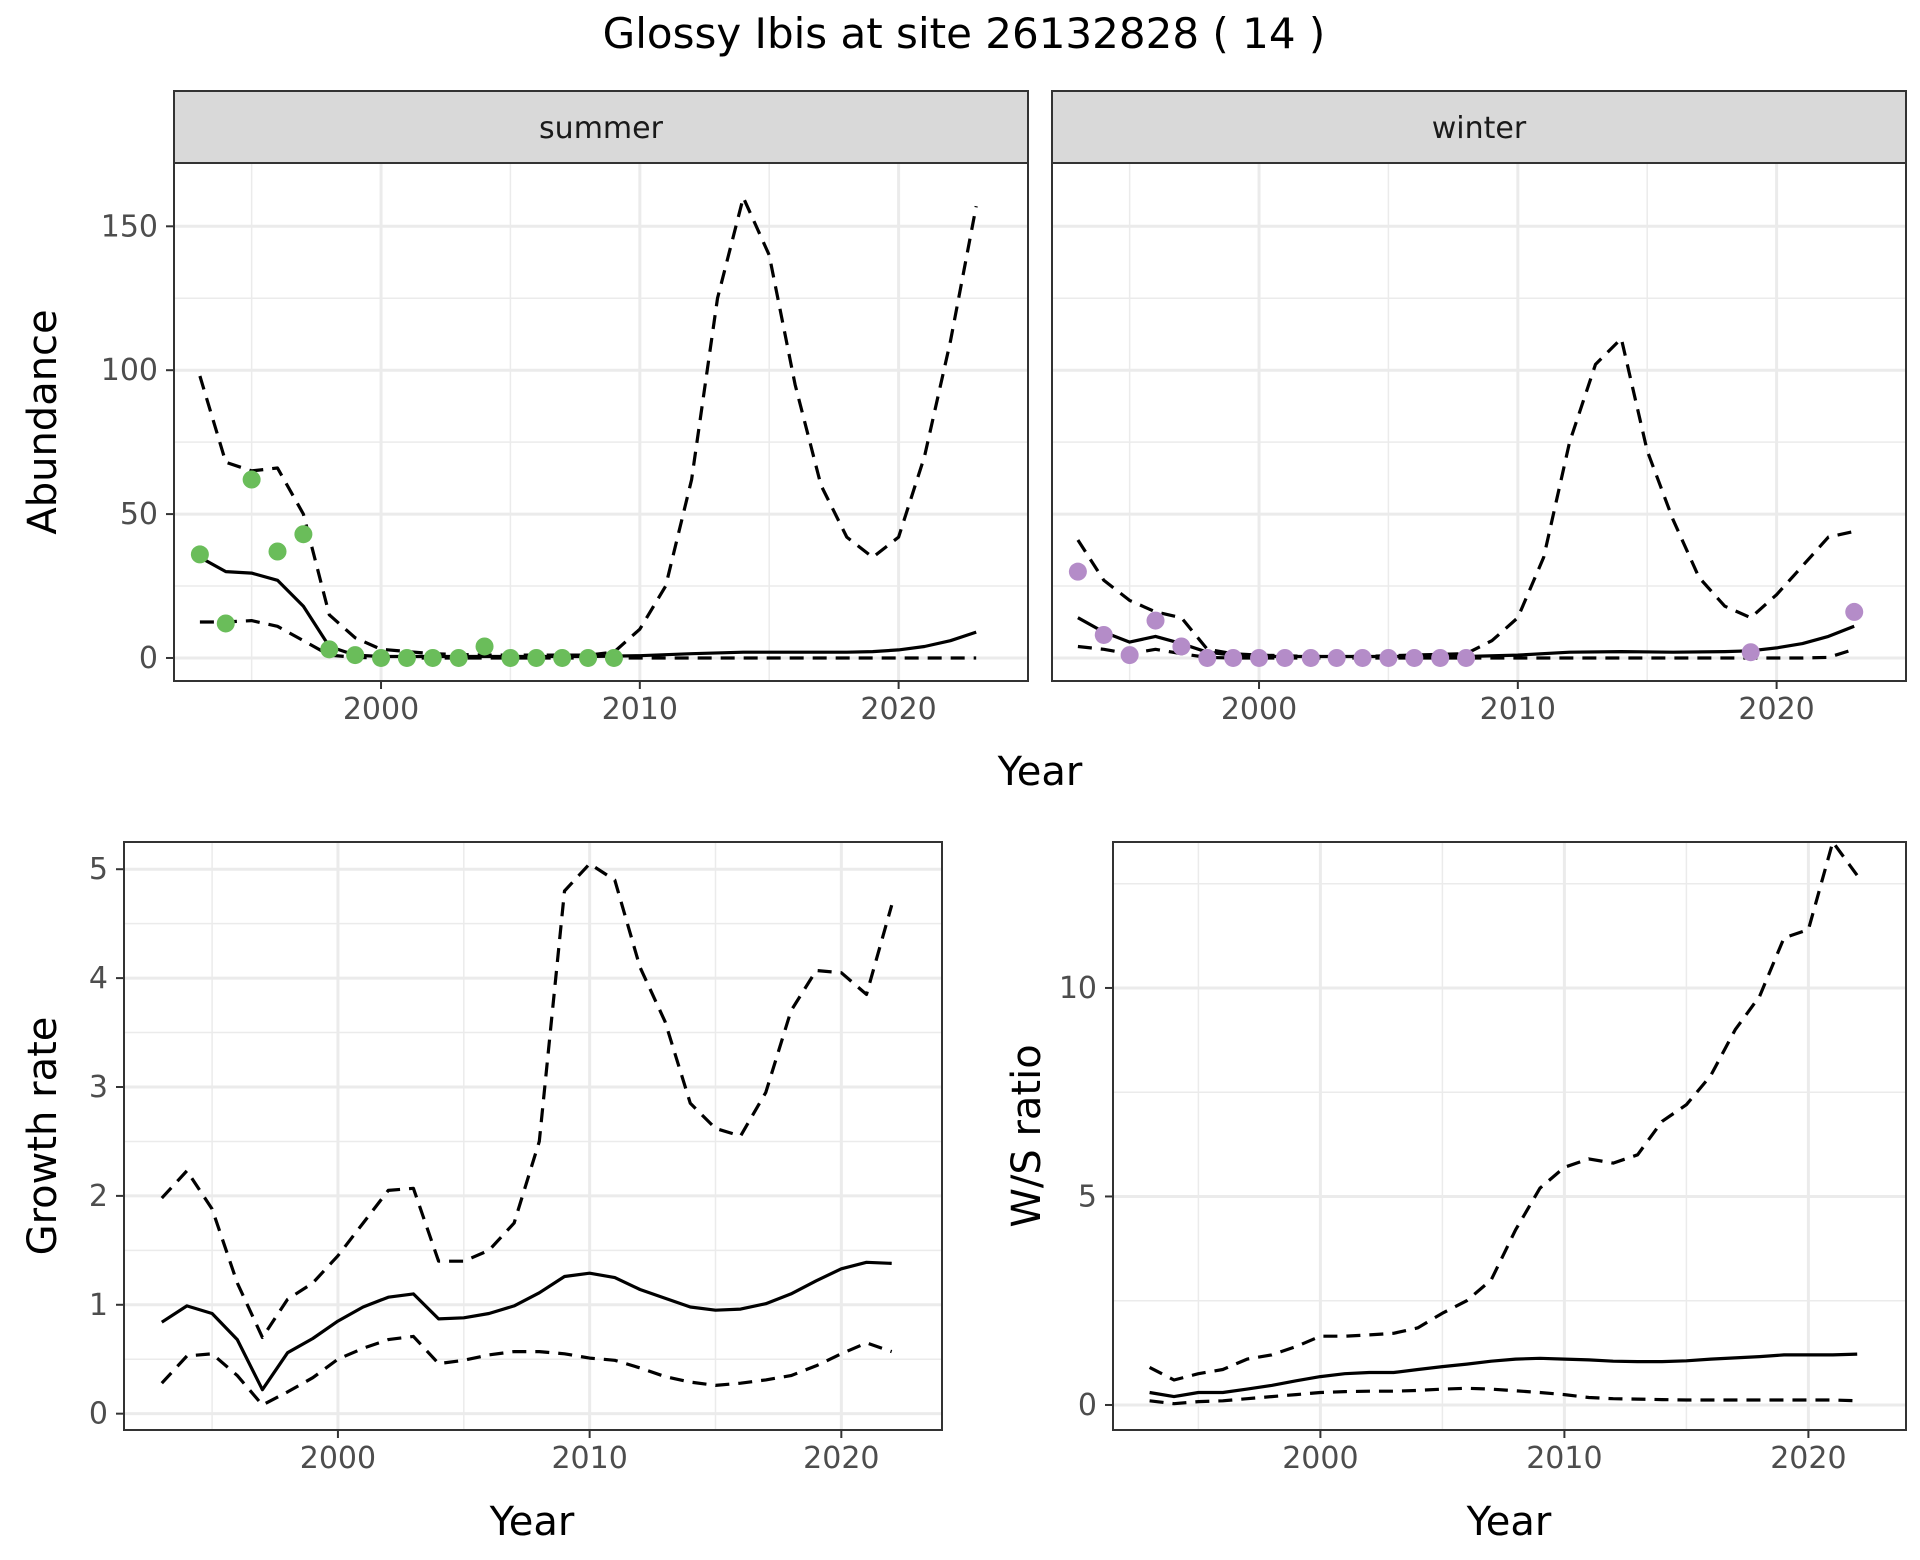  Describe the element at coordinates (1509, 1522) in the screenshot. I see `ws-ratio-x-axis-label: Year` at that location.